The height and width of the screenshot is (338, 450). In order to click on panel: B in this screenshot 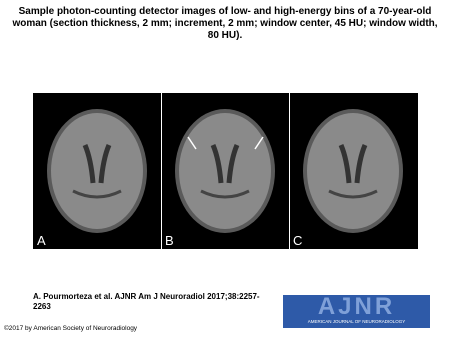, I will do `click(218, 171)`.